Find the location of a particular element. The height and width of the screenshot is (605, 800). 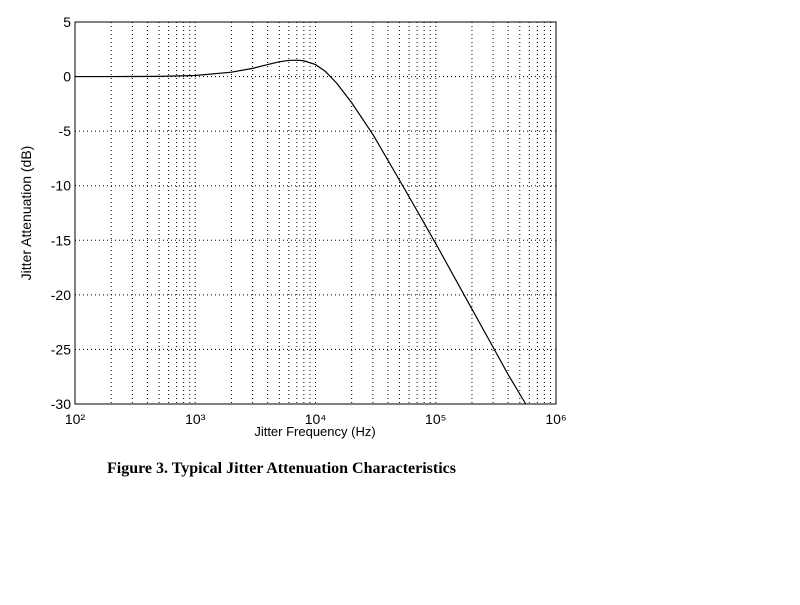

y-tick-label: -5 is located at coordinates (65, 131).